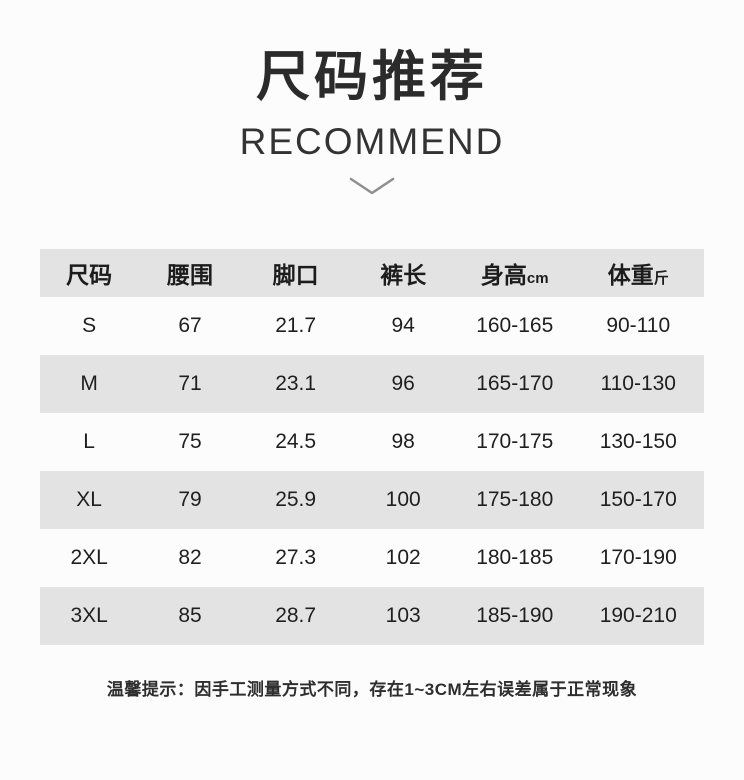  Describe the element at coordinates (89, 558) in the screenshot. I see `table-cell: 2XL` at that location.